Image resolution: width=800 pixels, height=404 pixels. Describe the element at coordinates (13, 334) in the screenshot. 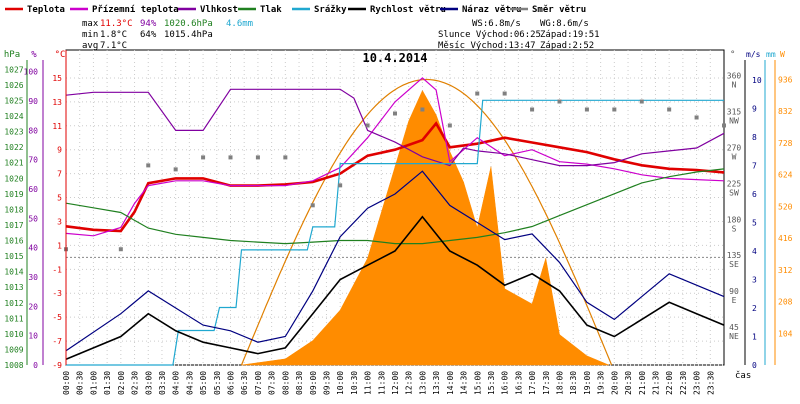

I see `hpa-tick-label: 1010` at that location.